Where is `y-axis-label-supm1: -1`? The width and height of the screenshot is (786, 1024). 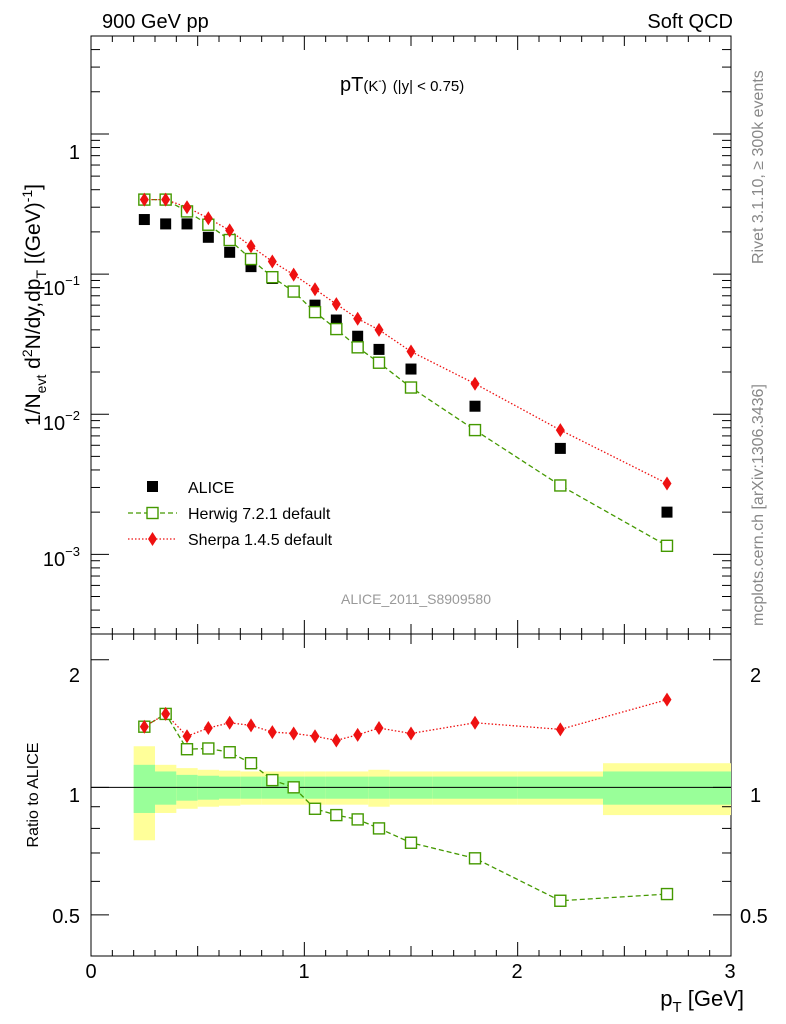 y-axis-label-supm1: -1 is located at coordinates (27, 196).